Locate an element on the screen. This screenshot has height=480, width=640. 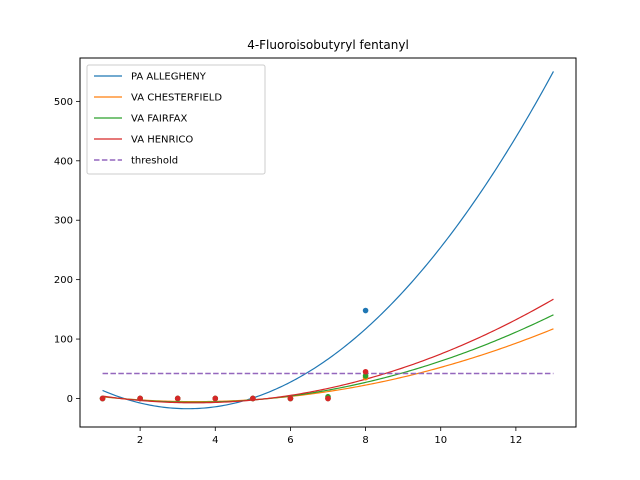
y-tick-label: 300 is located at coordinates (63, 221).